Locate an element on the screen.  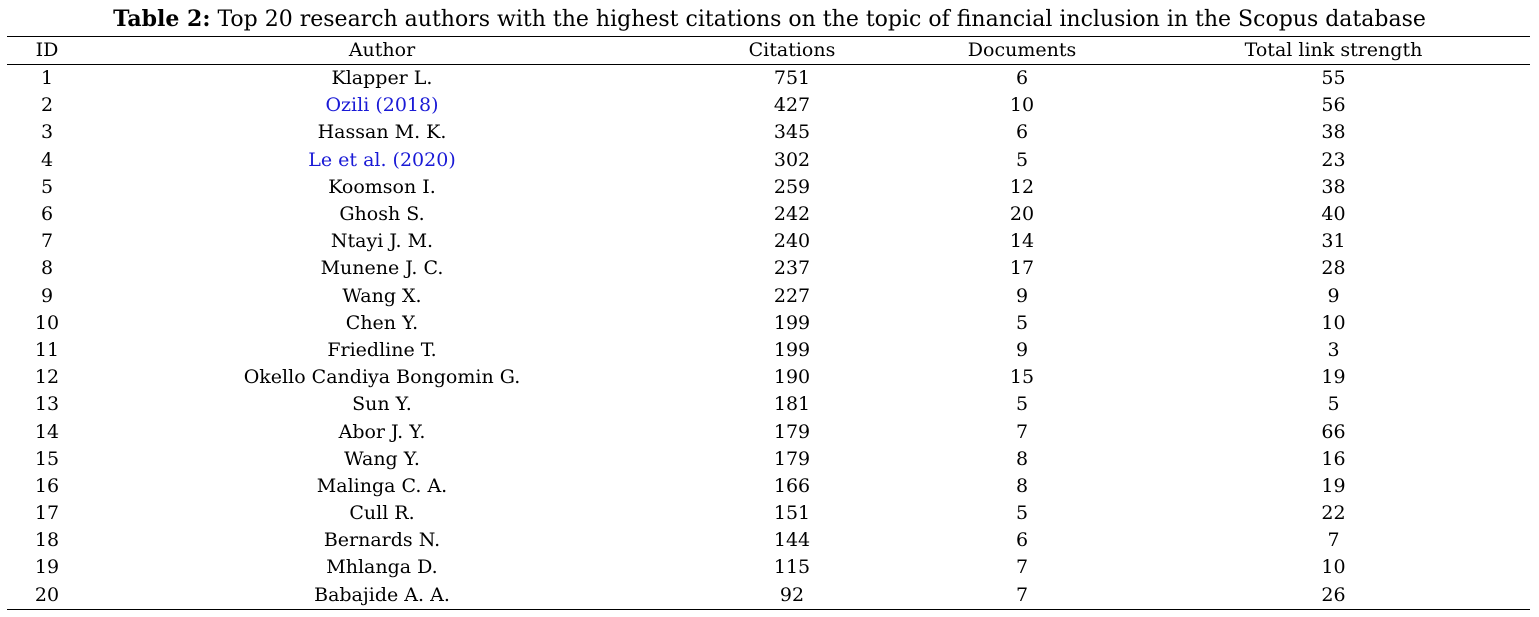
cell-author: Koomson I. is located at coordinates (382, 186).